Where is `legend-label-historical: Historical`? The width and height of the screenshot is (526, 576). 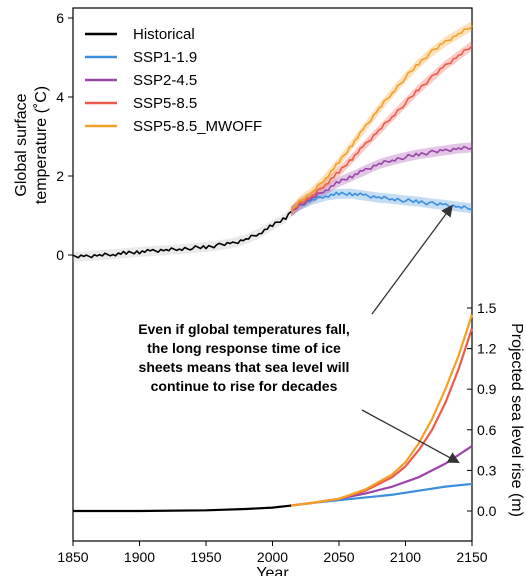
legend-label-historical: Historical is located at coordinates (164, 34).